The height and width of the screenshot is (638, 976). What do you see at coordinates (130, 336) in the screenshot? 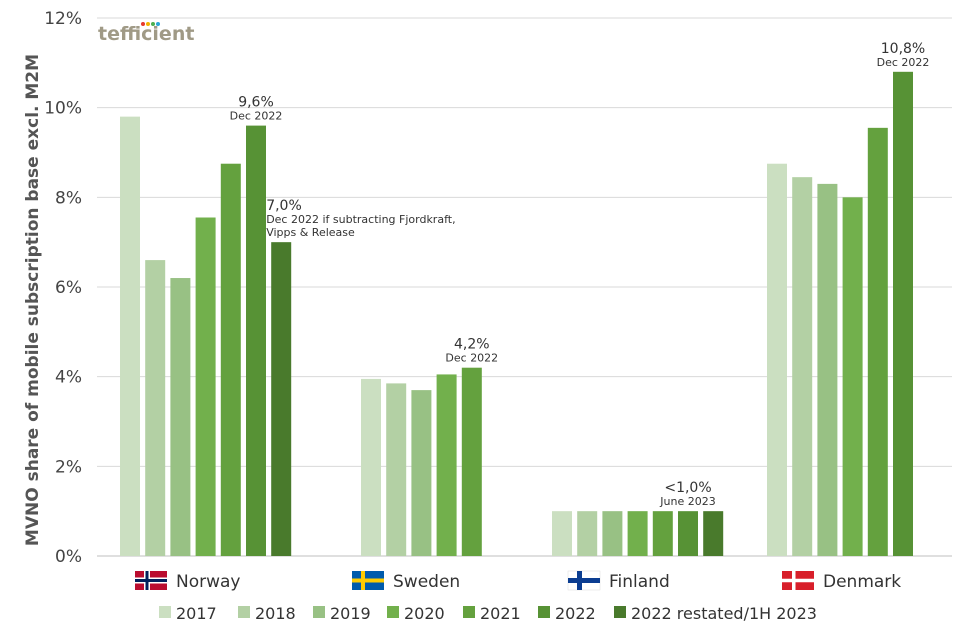
I see `bar-norway-2017` at bounding box center [130, 336].